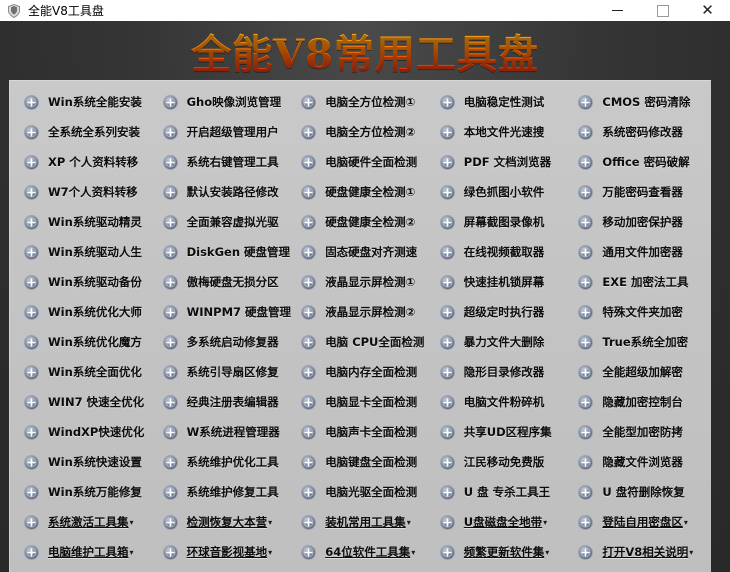 The width and height of the screenshot is (730, 572). What do you see at coordinates (646, 162) in the screenshot?
I see `tool-item-label: Office 密码破解` at bounding box center [646, 162].